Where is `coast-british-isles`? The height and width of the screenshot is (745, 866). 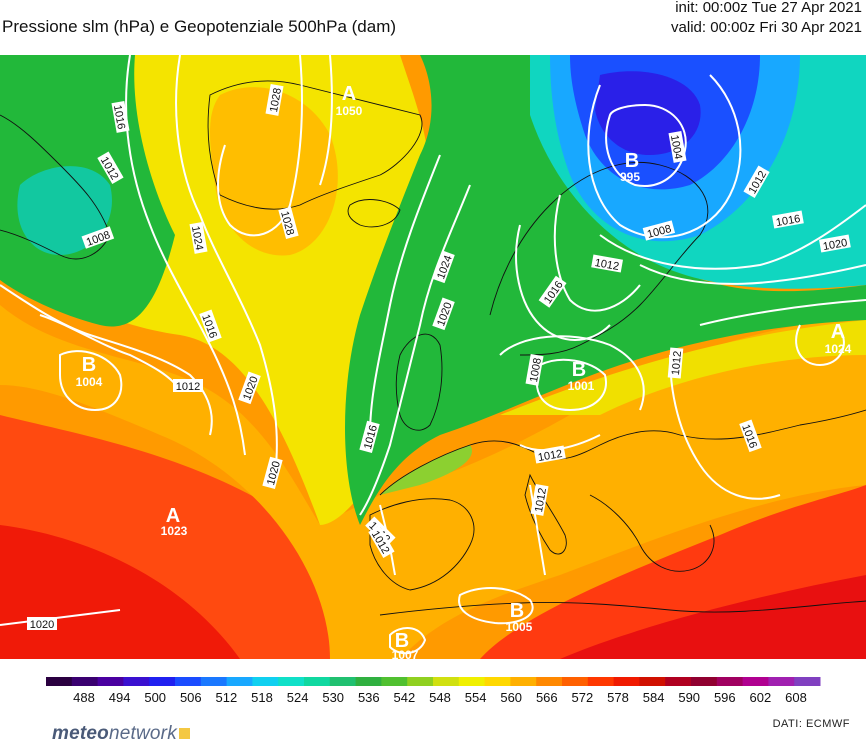
coast-british-isles is located at coordinates (419, 382).